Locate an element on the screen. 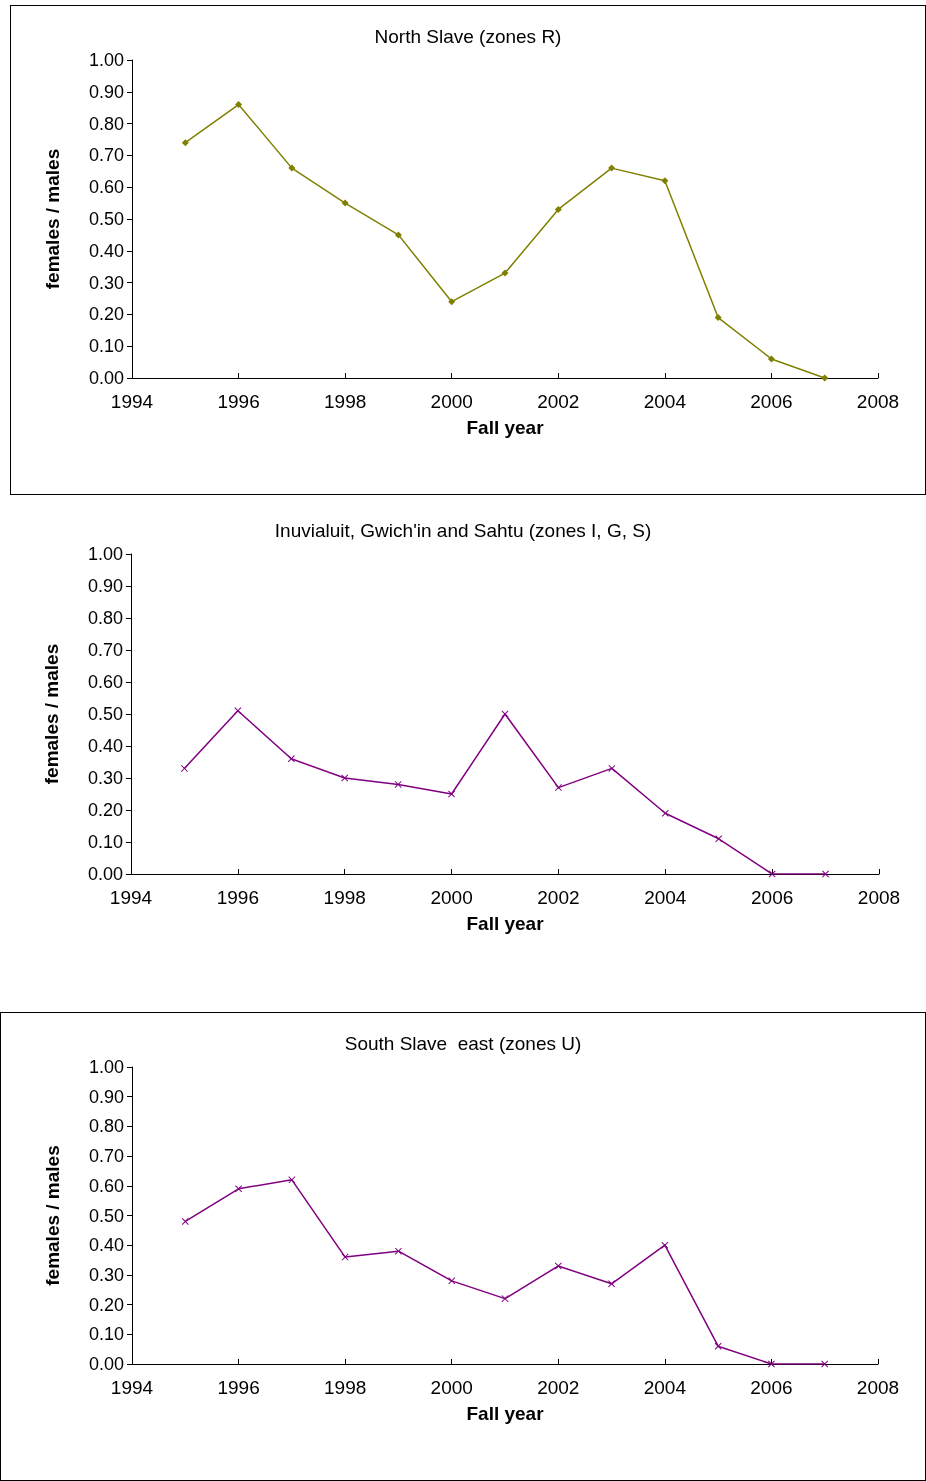 The width and height of the screenshot is (926, 1481). chart-title: North Slave (zones R) is located at coordinates (468, 36).